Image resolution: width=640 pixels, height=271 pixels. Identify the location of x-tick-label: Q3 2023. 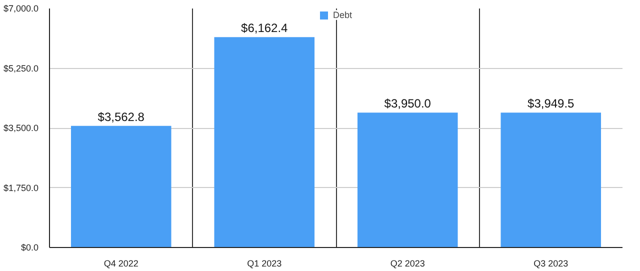
(551, 263).